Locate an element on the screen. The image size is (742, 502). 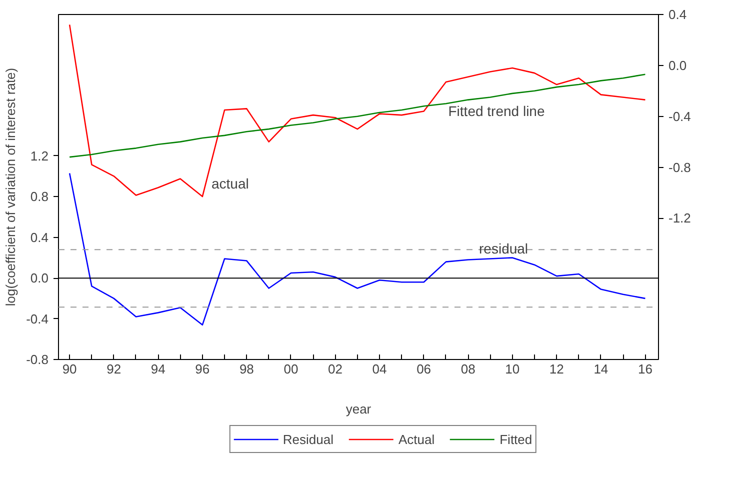
y2-tick-label: -0.8 is located at coordinates (679, 167).